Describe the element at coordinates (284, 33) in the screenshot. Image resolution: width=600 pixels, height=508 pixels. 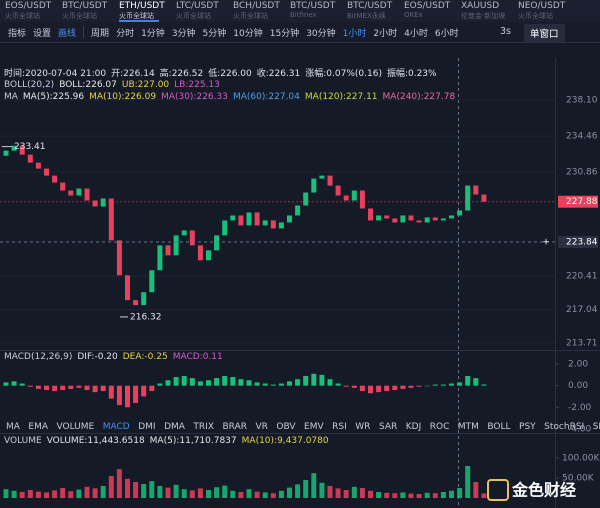
I see `period-button: 15分钟` at that location.